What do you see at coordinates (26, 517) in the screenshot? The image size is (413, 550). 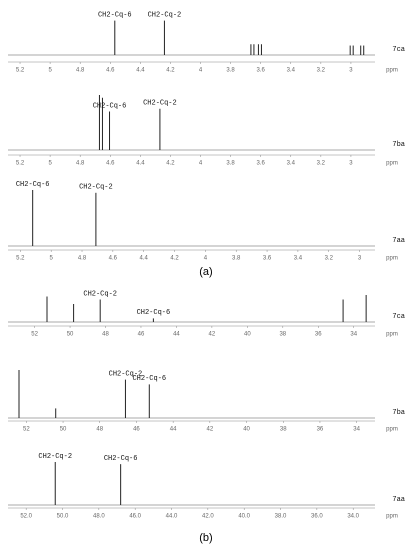 I see `x-tick-label: 52.0` at bounding box center [26, 517].